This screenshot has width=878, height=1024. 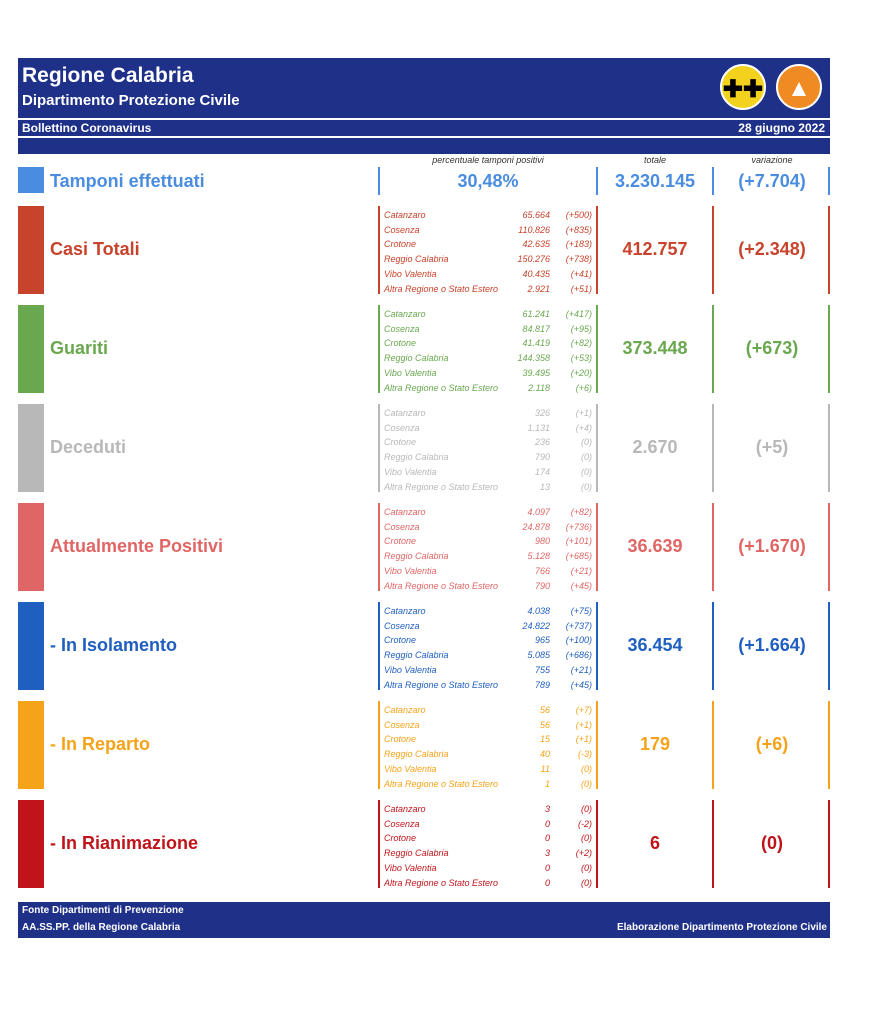 What do you see at coordinates (538, 556) in the screenshot?
I see `province-value: 5.128` at bounding box center [538, 556].